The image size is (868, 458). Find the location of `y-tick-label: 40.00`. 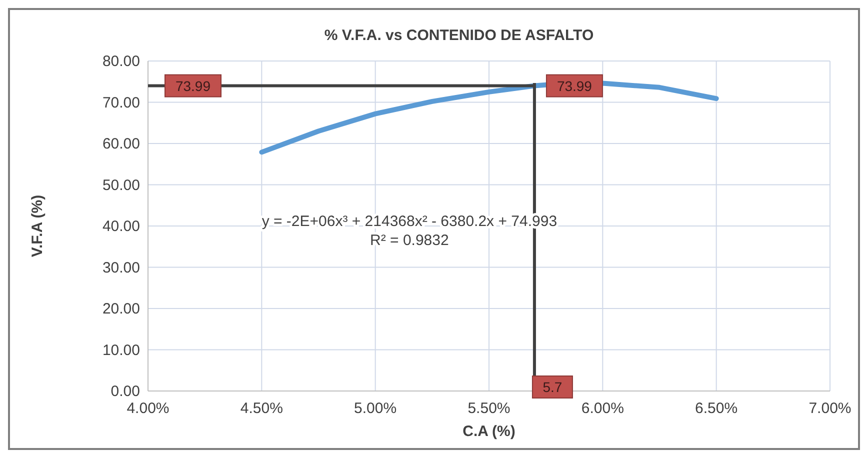

y-tick-label: 40.00 is located at coordinates (121, 226).